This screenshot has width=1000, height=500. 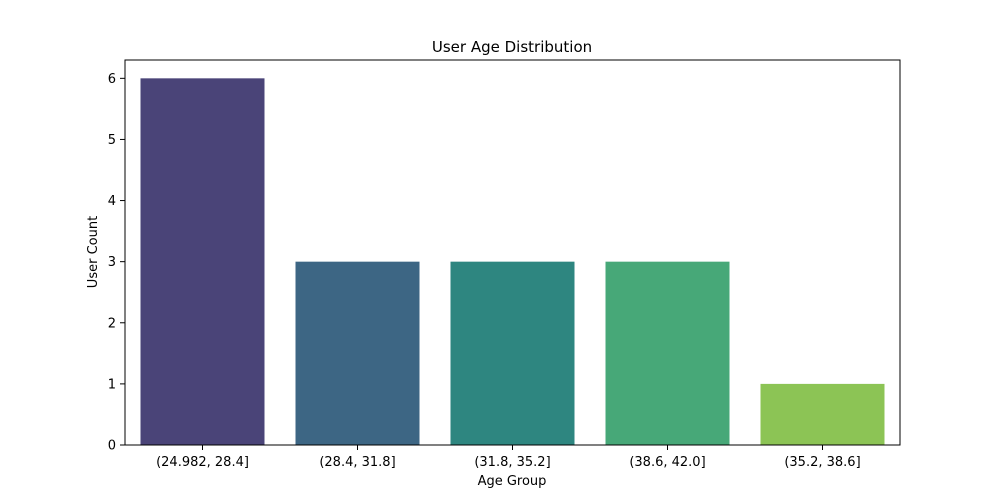 What do you see at coordinates (112, 446) in the screenshot?
I see `y-tick-label: 0` at bounding box center [112, 446].